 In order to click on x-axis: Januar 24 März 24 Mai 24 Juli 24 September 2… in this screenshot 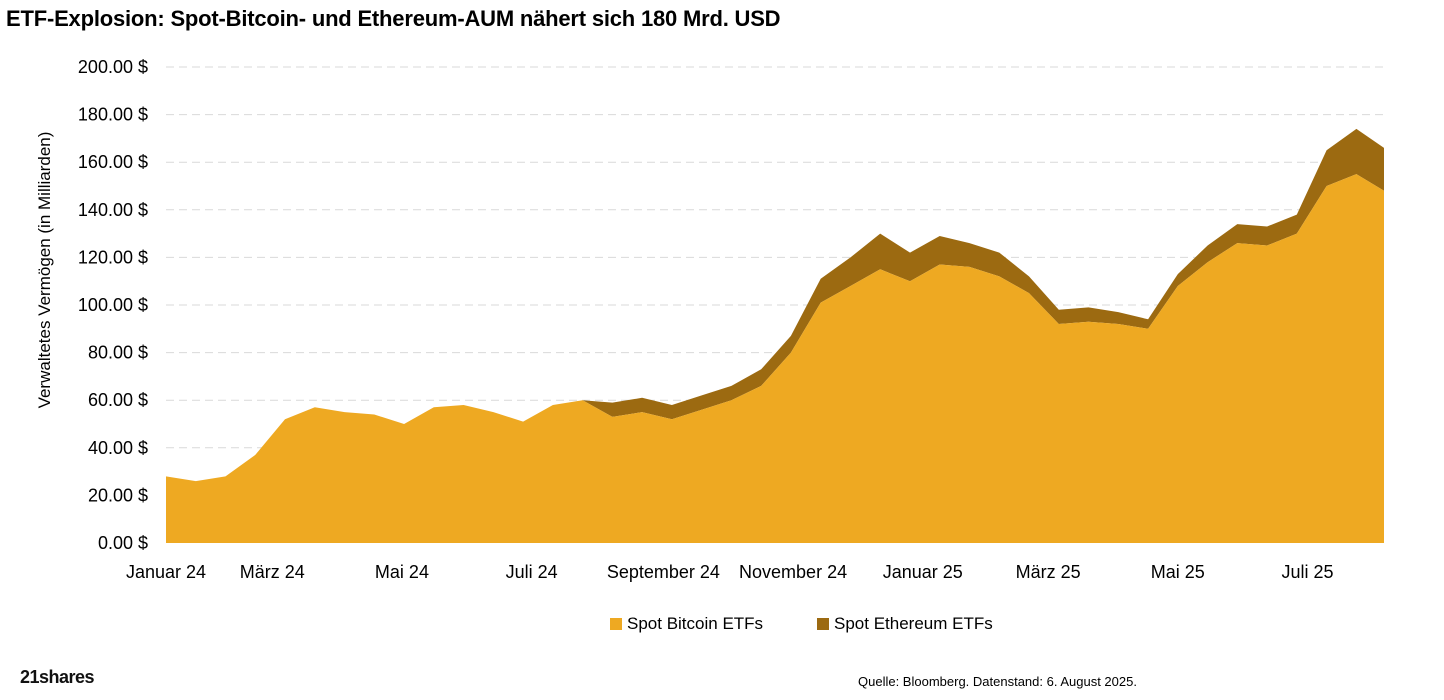, I will do `click(730, 572)`.